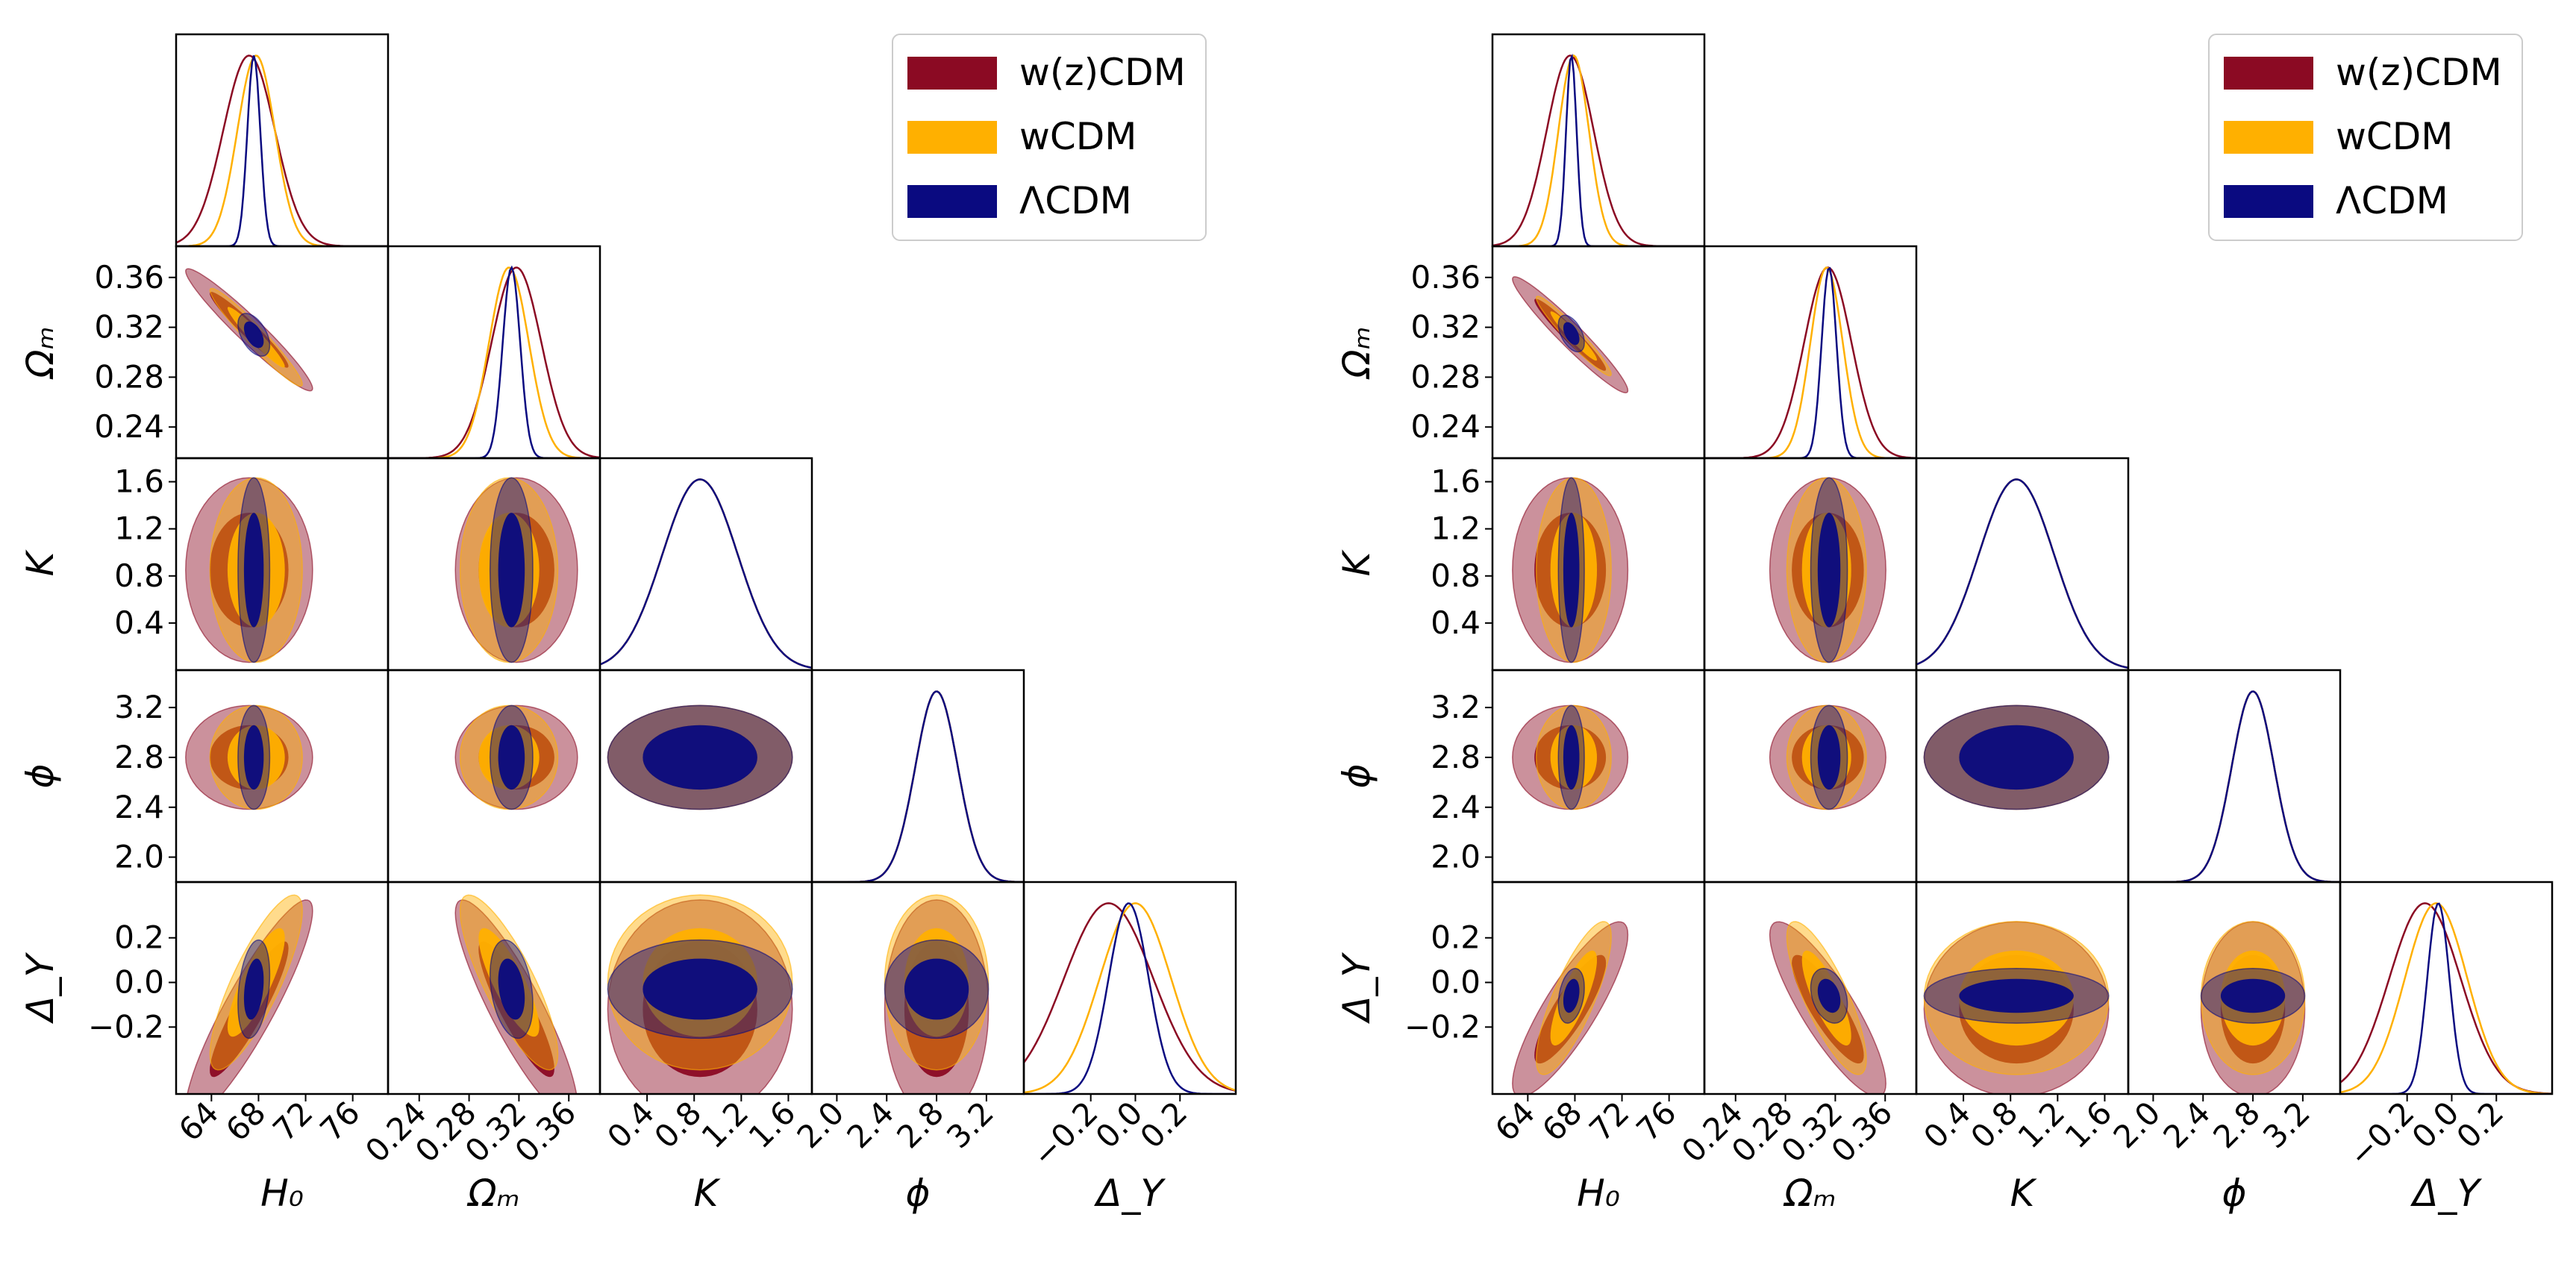 This screenshot has height=1288, width=2576. Describe the element at coordinates (1102, 72) in the screenshot. I see `legend-label-w(z)CDM: w(z)CDM` at that location.